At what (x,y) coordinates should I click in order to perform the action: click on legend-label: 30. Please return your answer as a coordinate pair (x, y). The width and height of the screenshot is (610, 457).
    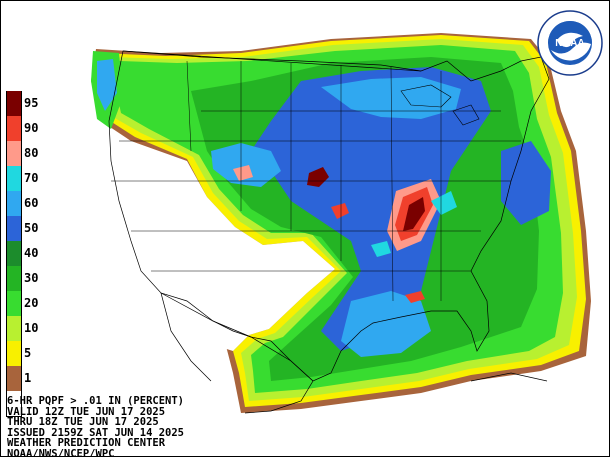
    Looking at the image, I should click on (31, 278).